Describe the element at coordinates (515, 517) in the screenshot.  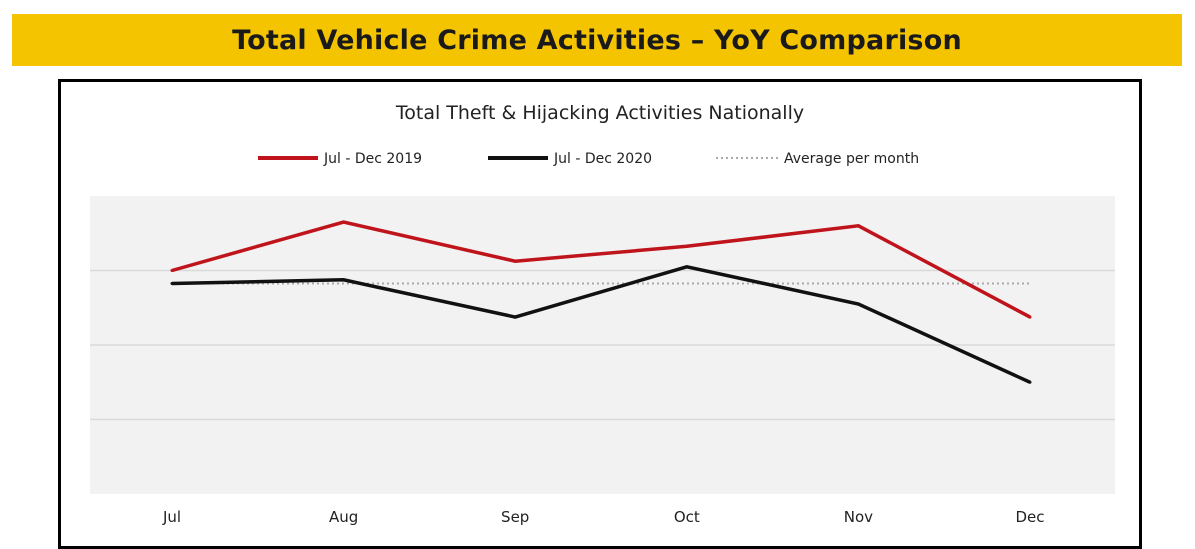
I see `x-tick-label-2: Sep` at that location.